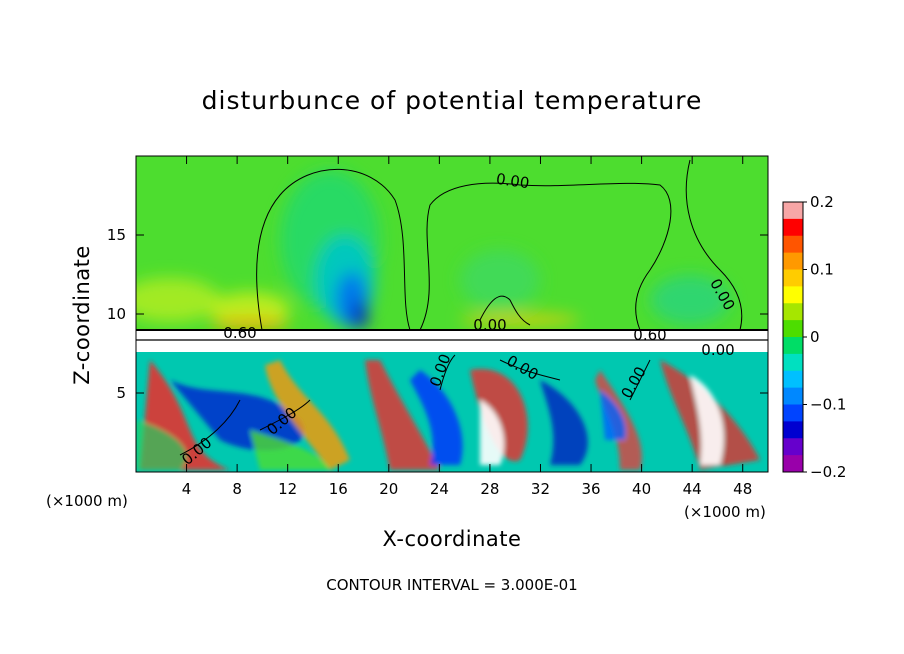 The height and width of the screenshot is (654, 904). Describe the element at coordinates (828, 405) in the screenshot. I see `colorbar-tick-label: −0.1` at that location.